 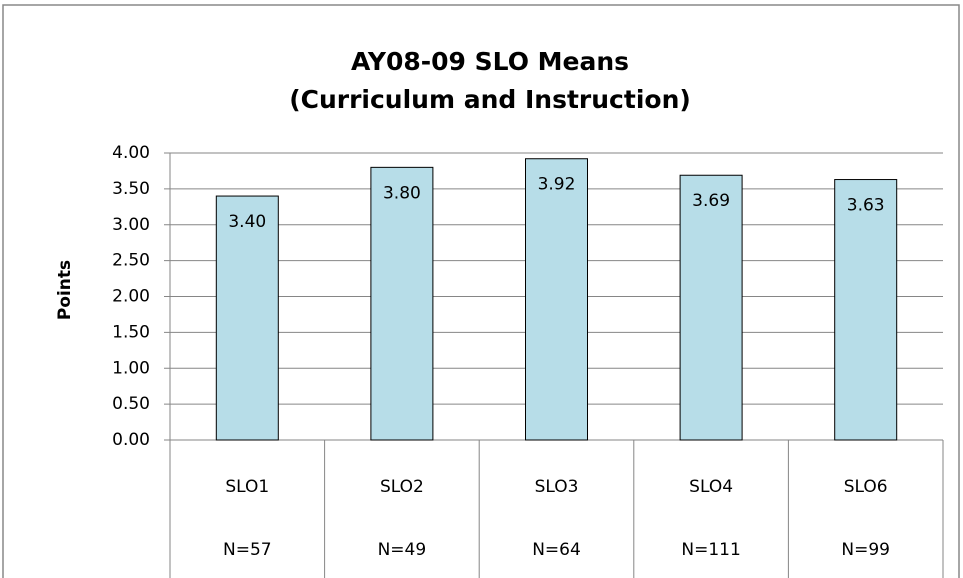 What do you see at coordinates (711, 487) in the screenshot?
I see `x-tick-label: SLO4` at bounding box center [711, 487].